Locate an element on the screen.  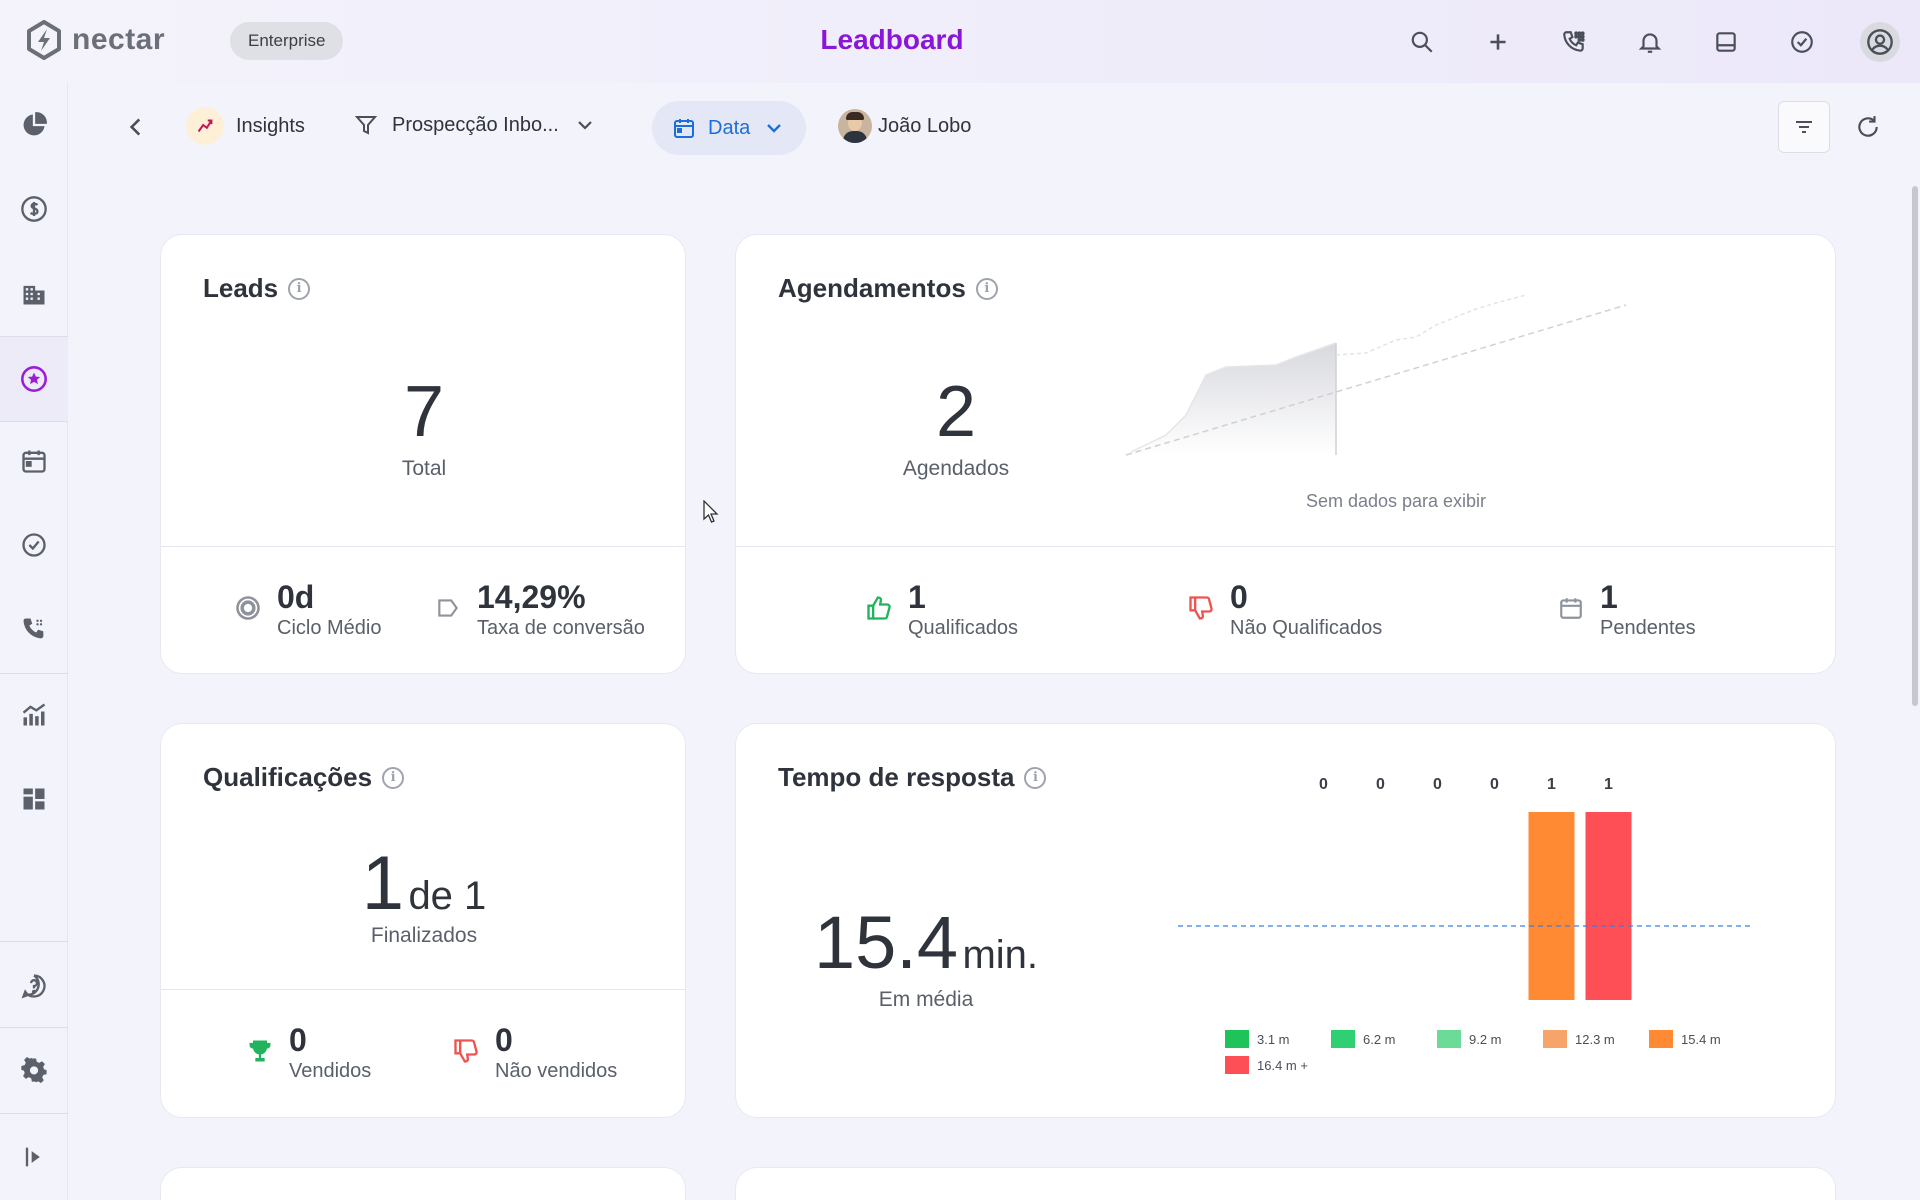
sidebar is located at coordinates (34, 641).